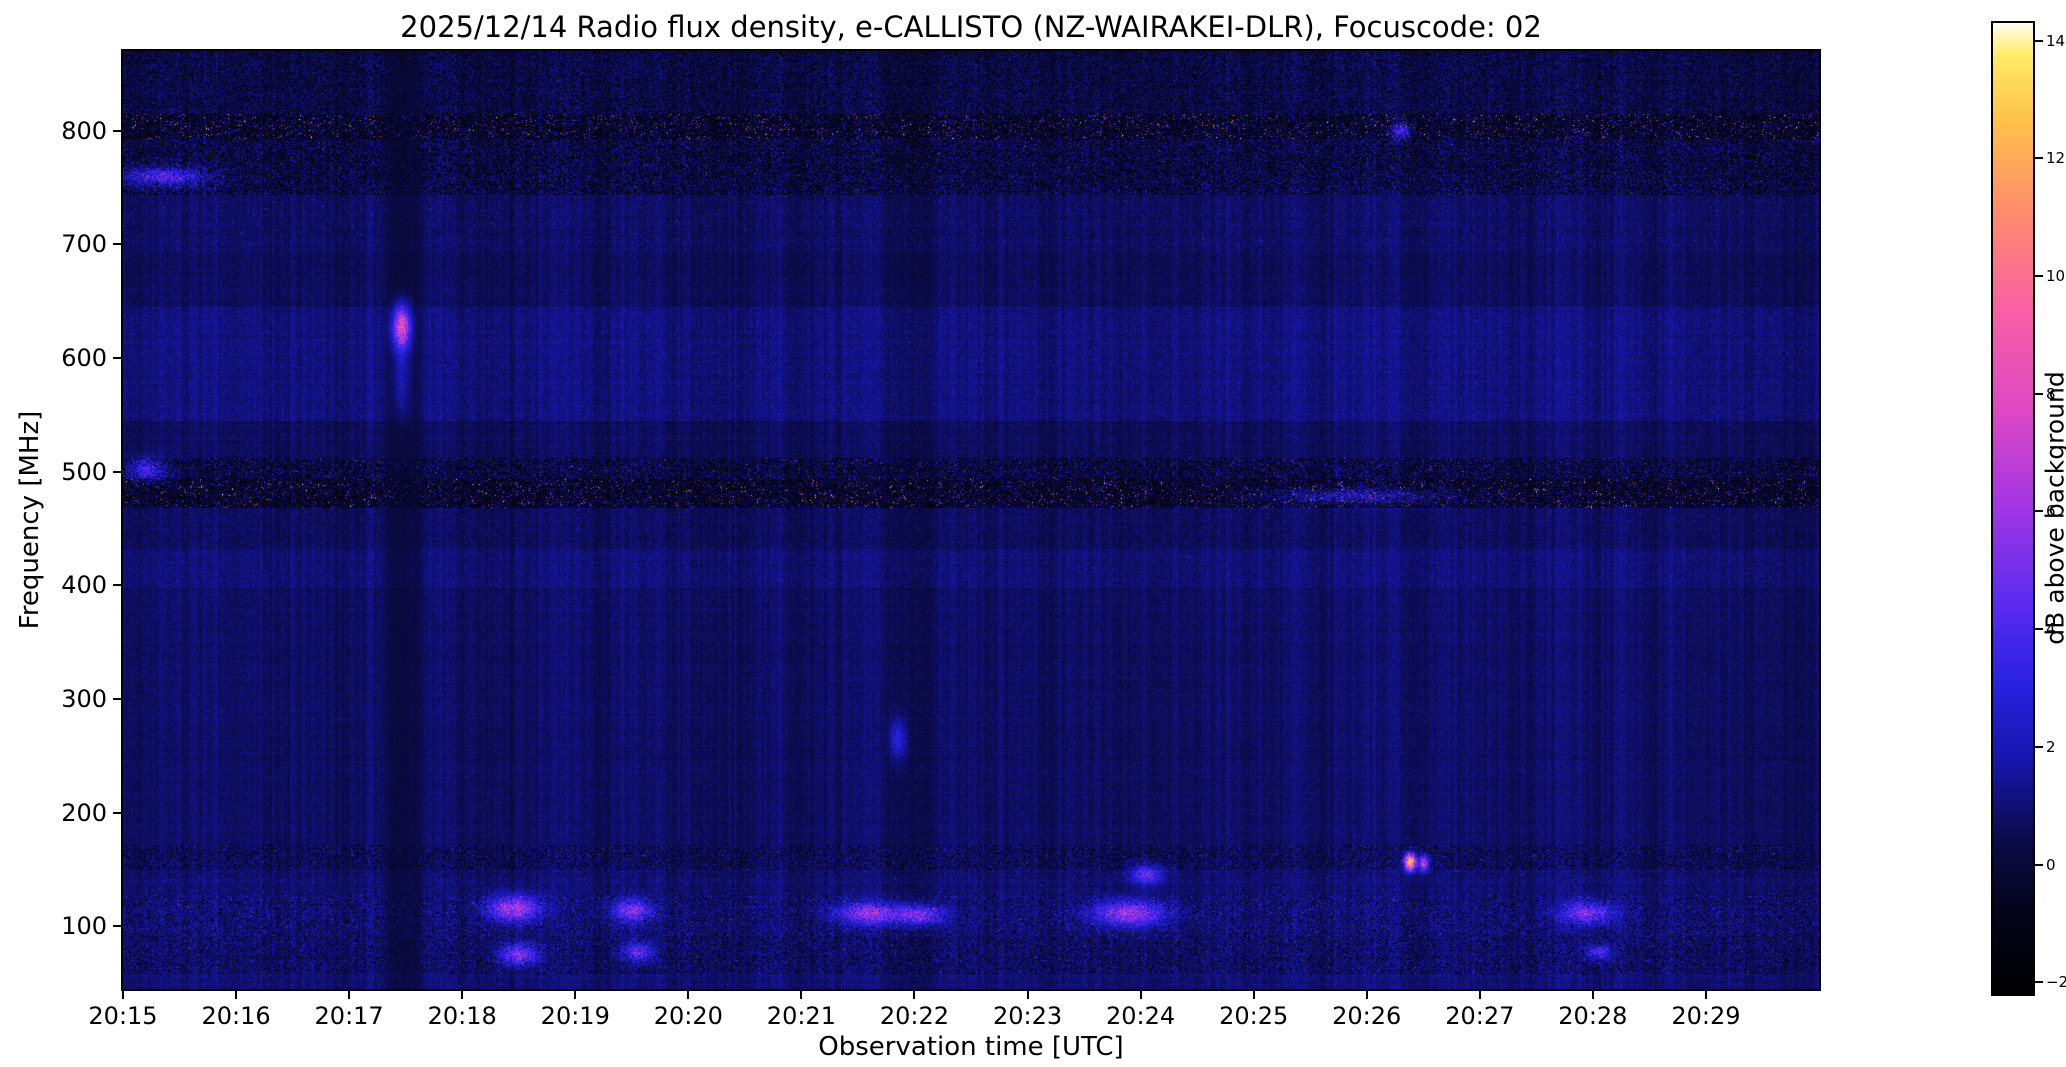 The image size is (2066, 1067). What do you see at coordinates (575, 1016) in the screenshot?
I see `x-tick-label: 20:19` at bounding box center [575, 1016].